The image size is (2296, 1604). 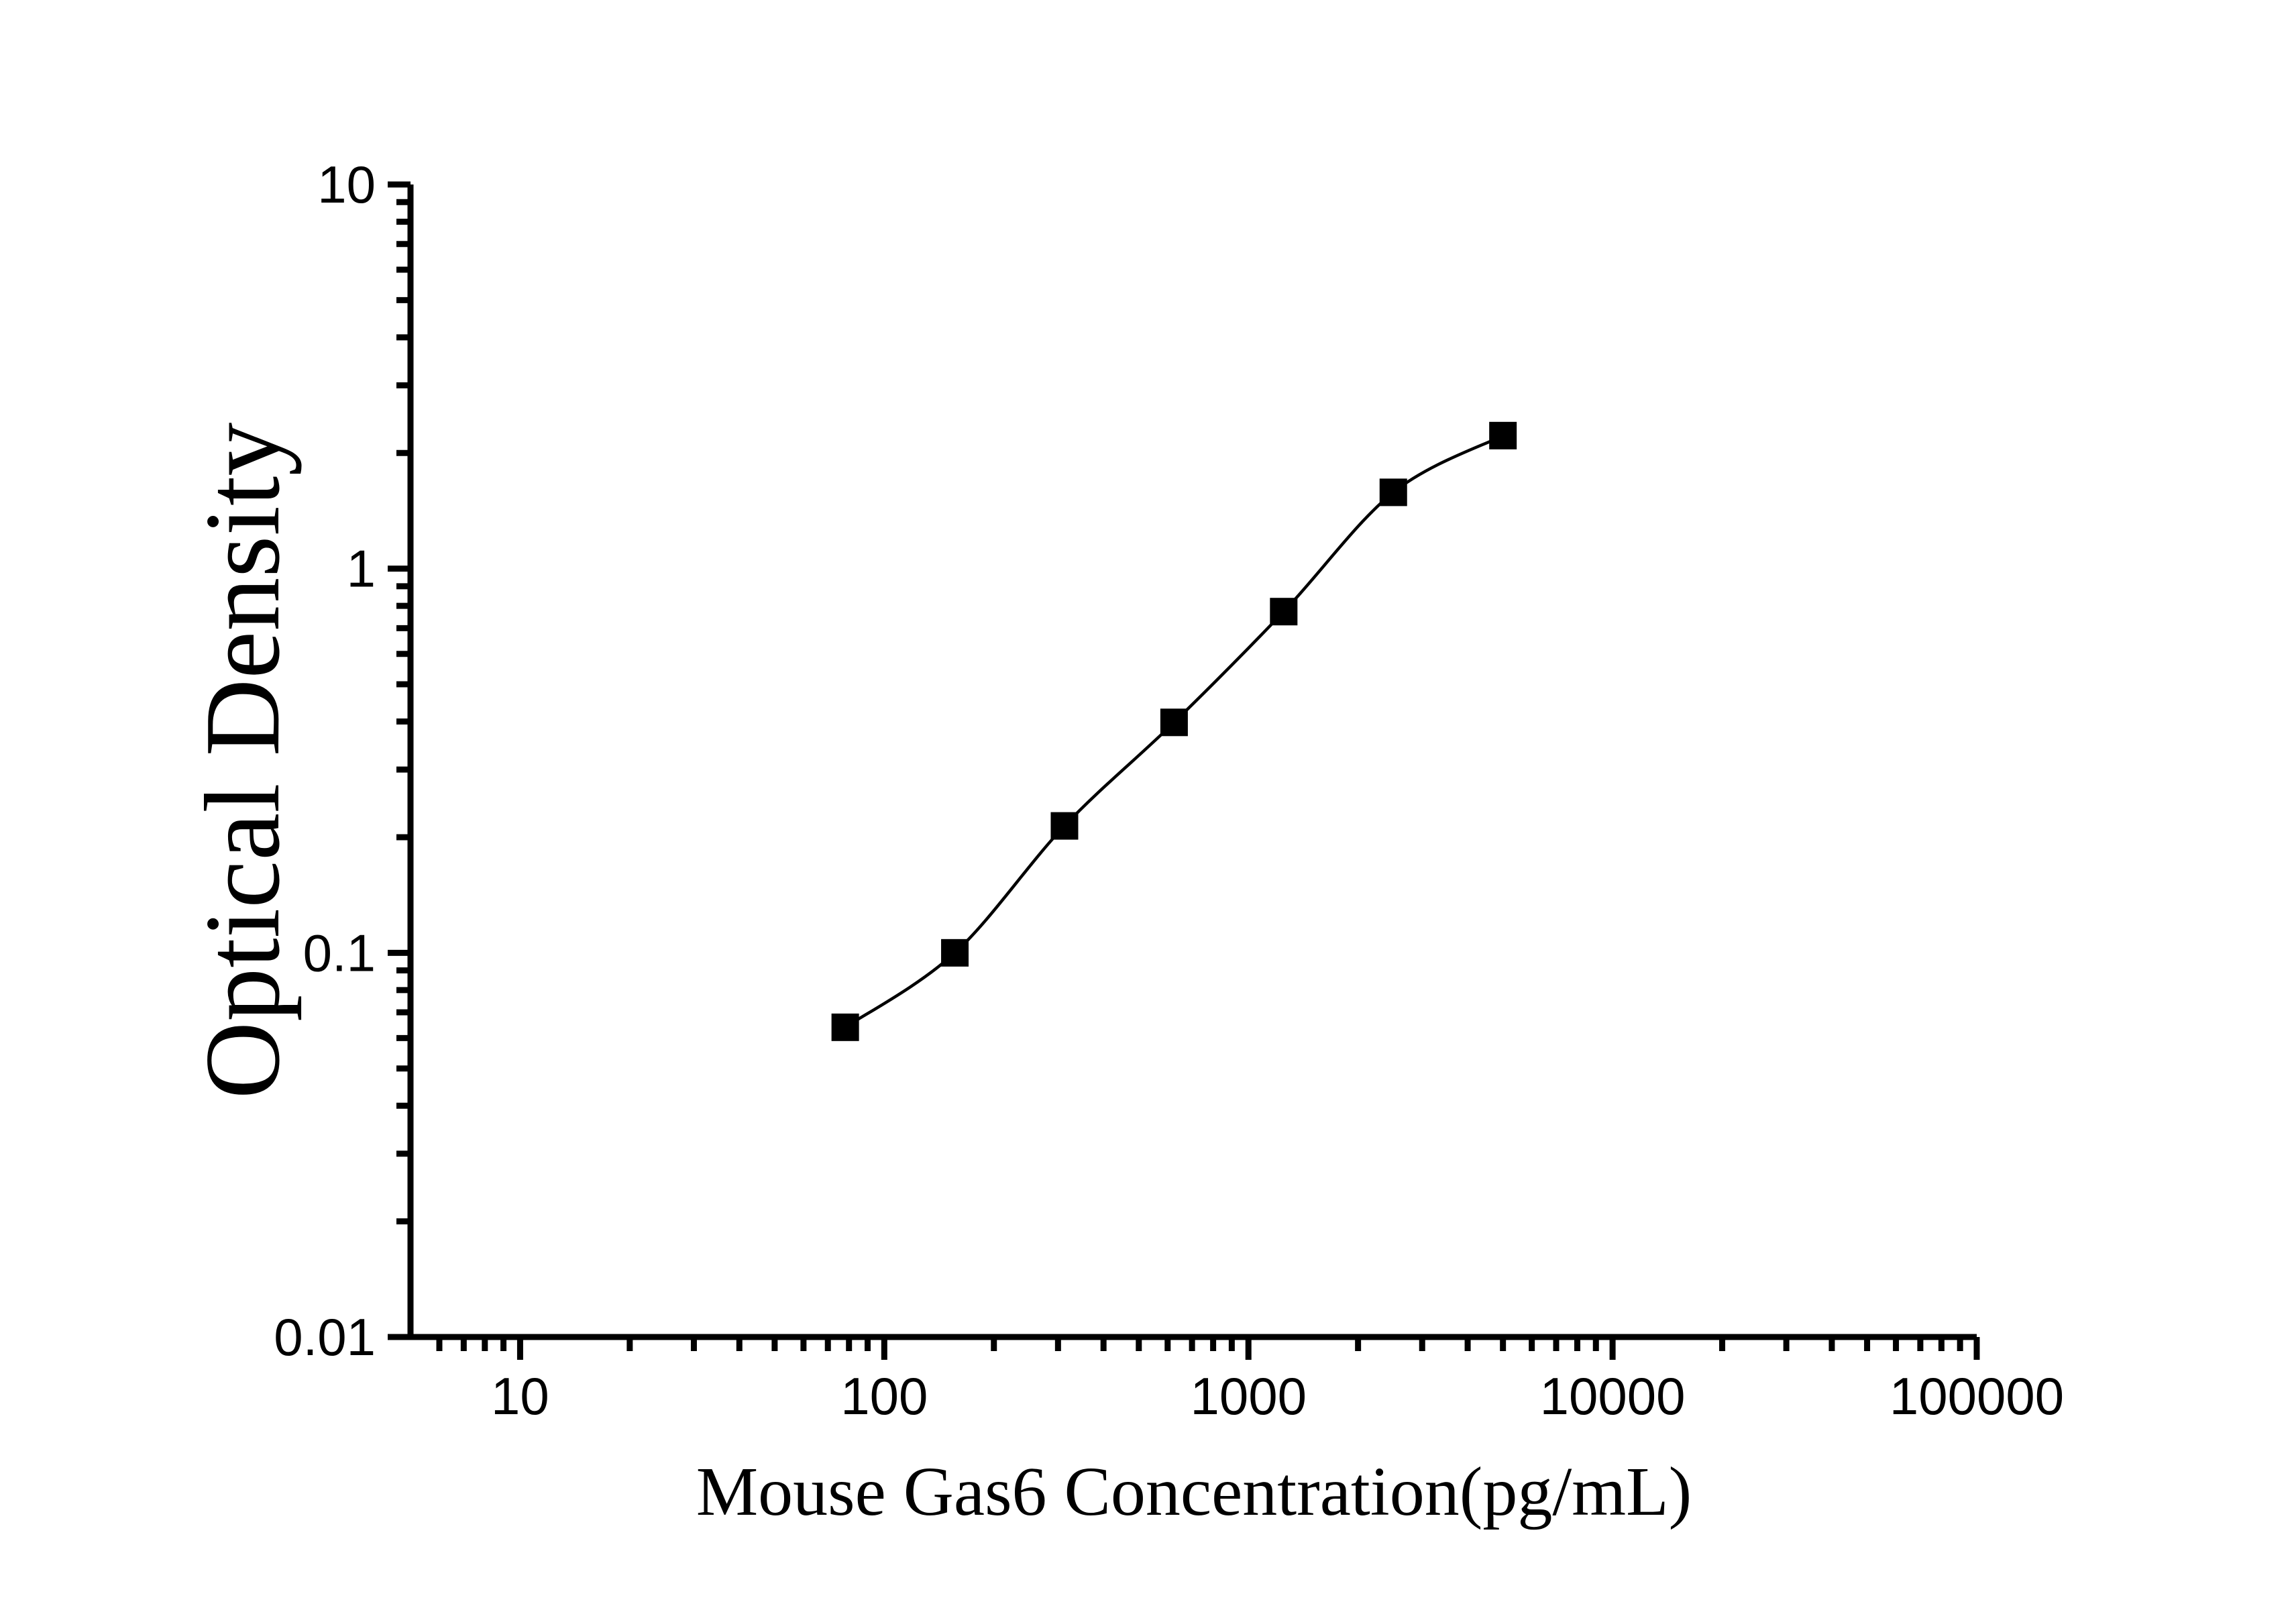 I want to click on x-tick-label: 100000, so click(x=1977, y=1396).